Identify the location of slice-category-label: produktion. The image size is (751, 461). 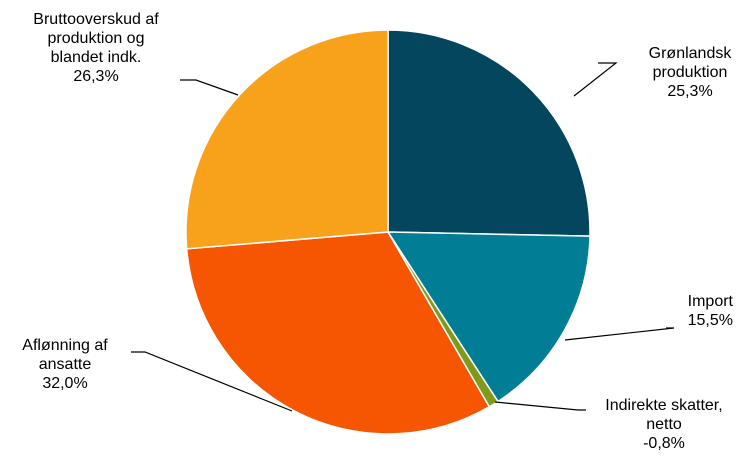
(690, 72).